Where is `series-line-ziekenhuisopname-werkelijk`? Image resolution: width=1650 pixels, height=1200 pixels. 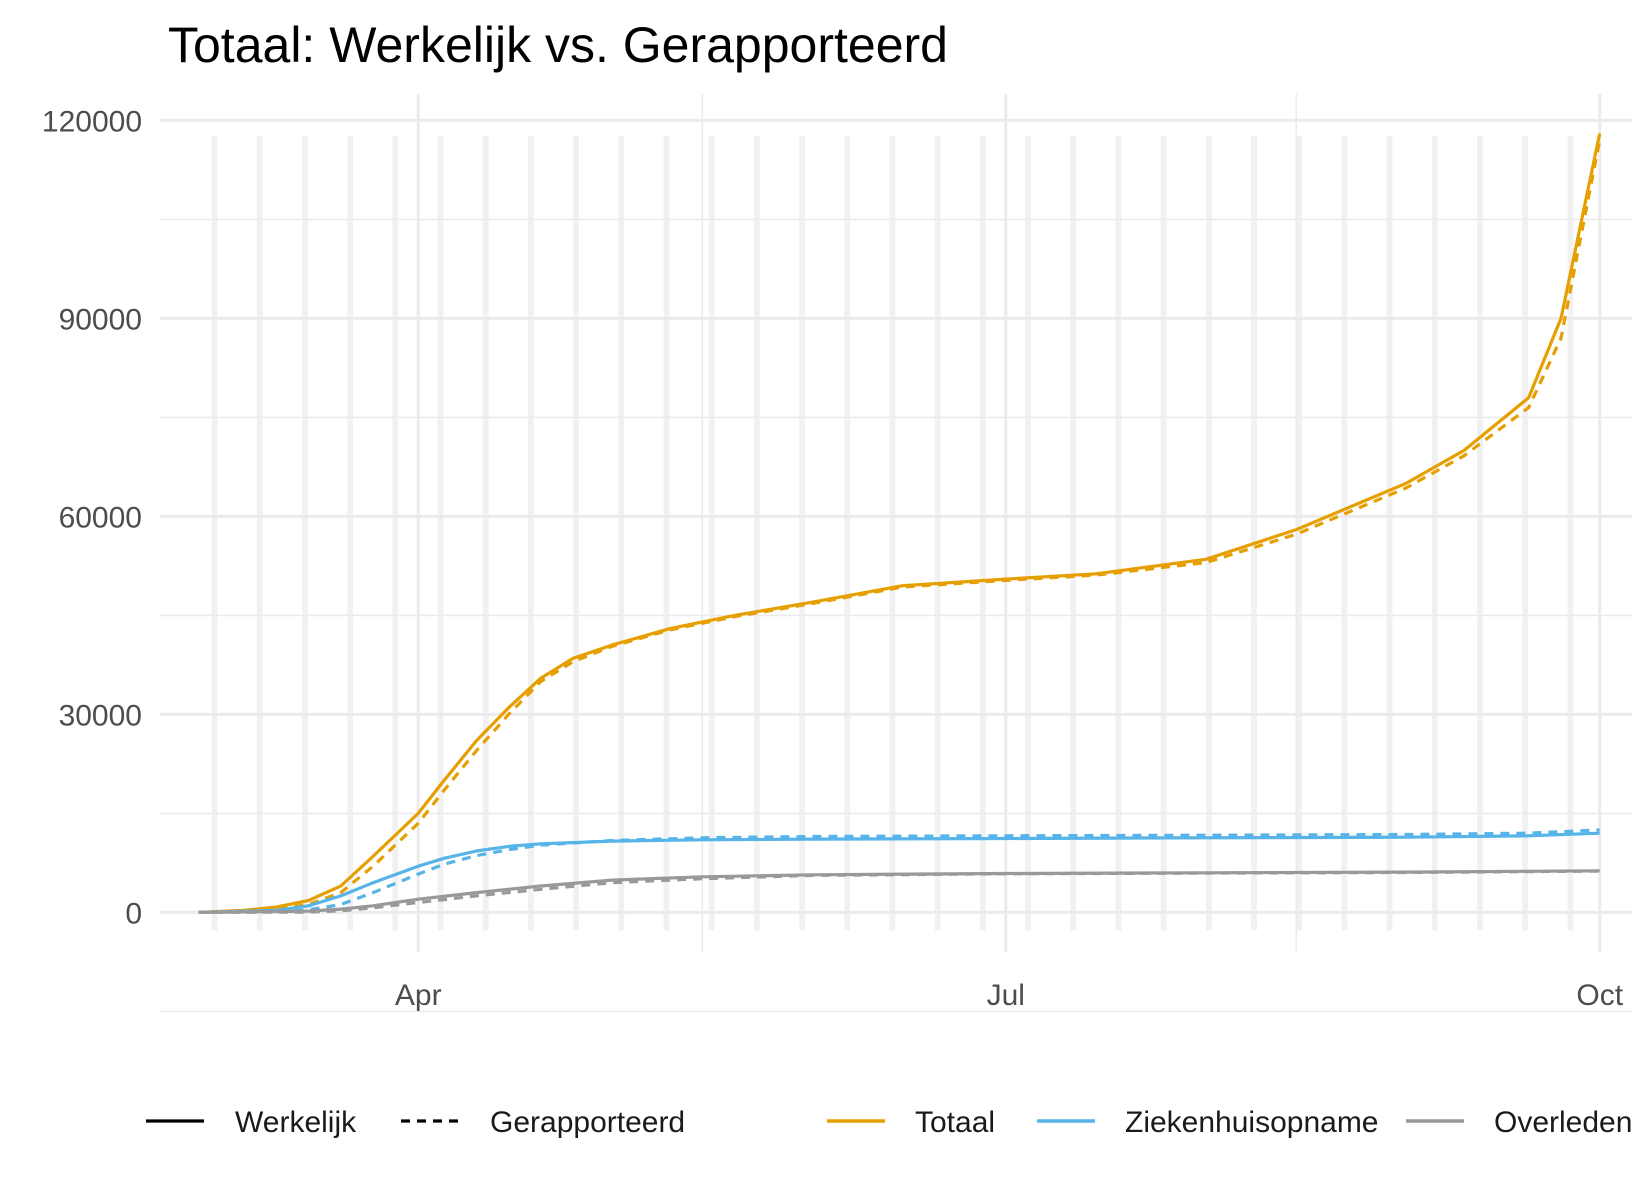
series-line-ziekenhuisopname-werkelijk is located at coordinates (899, 872).